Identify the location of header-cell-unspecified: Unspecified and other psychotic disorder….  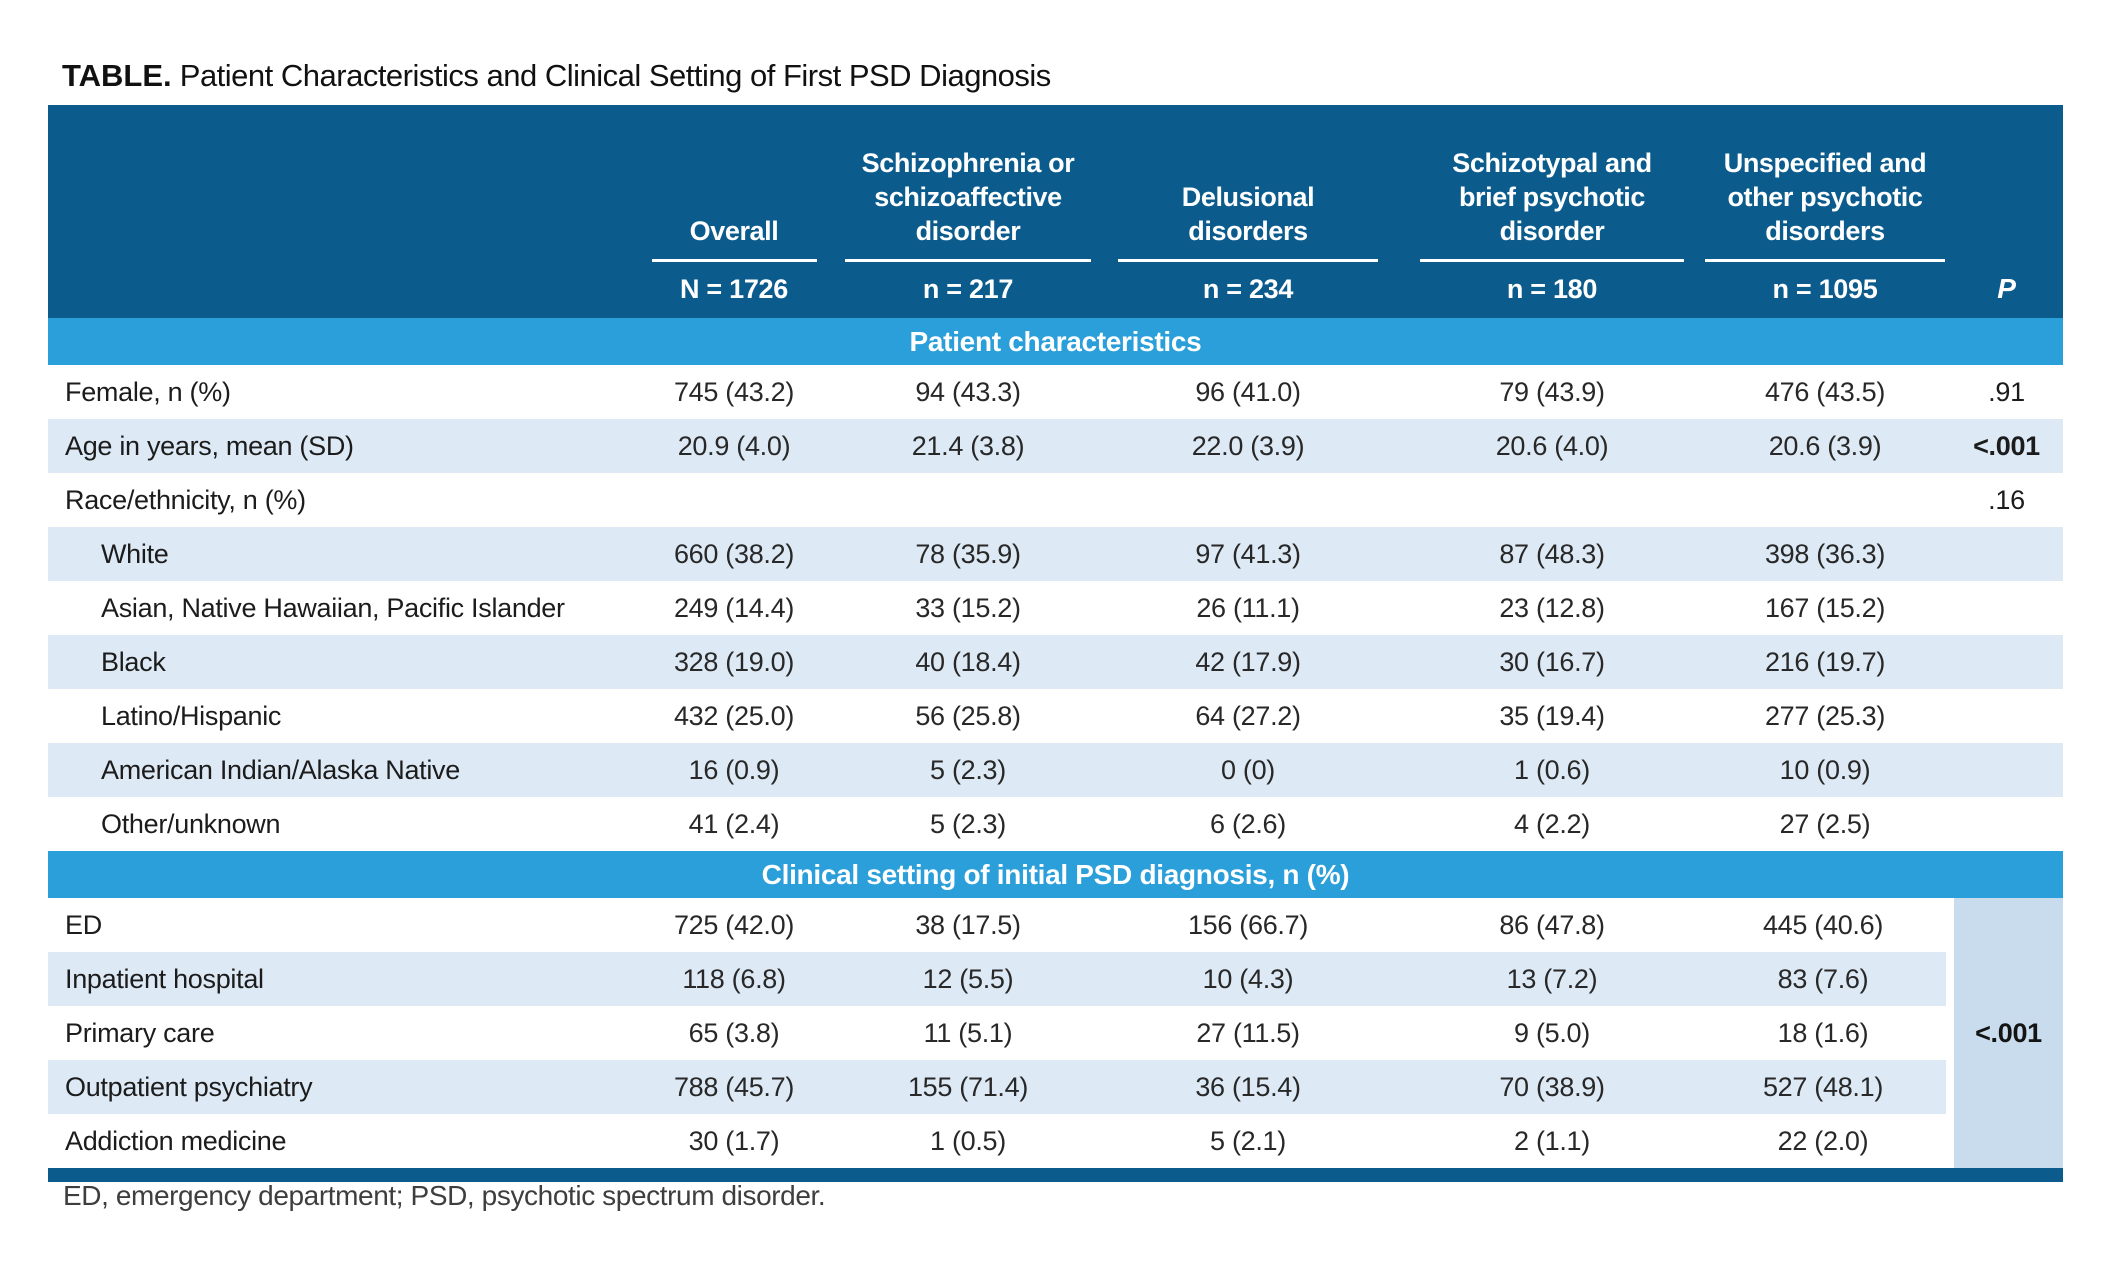
(1825, 211).